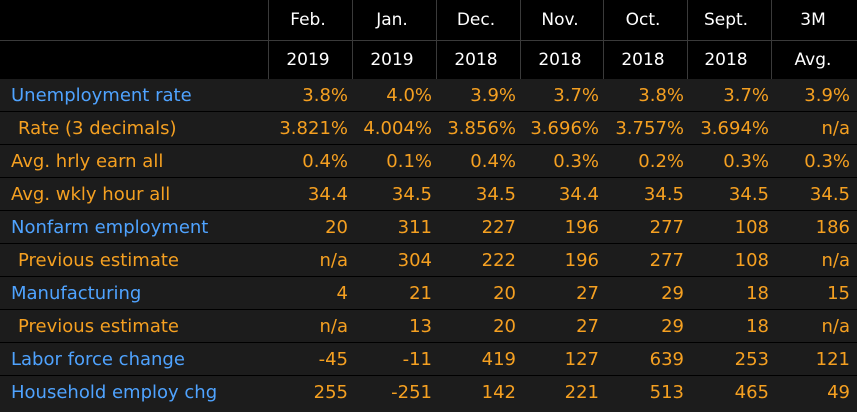 This screenshot has width=857, height=412. What do you see at coordinates (414, 227) in the screenshot?
I see `table-cell: 311` at bounding box center [414, 227].